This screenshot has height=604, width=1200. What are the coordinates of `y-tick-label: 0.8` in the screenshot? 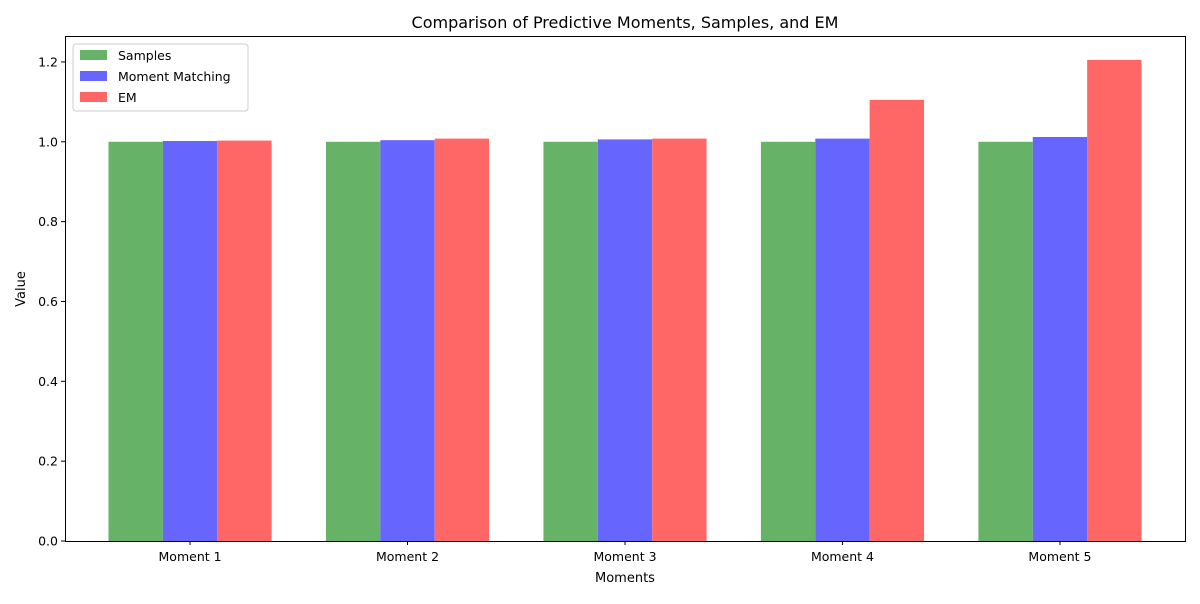 It's located at (48, 221).